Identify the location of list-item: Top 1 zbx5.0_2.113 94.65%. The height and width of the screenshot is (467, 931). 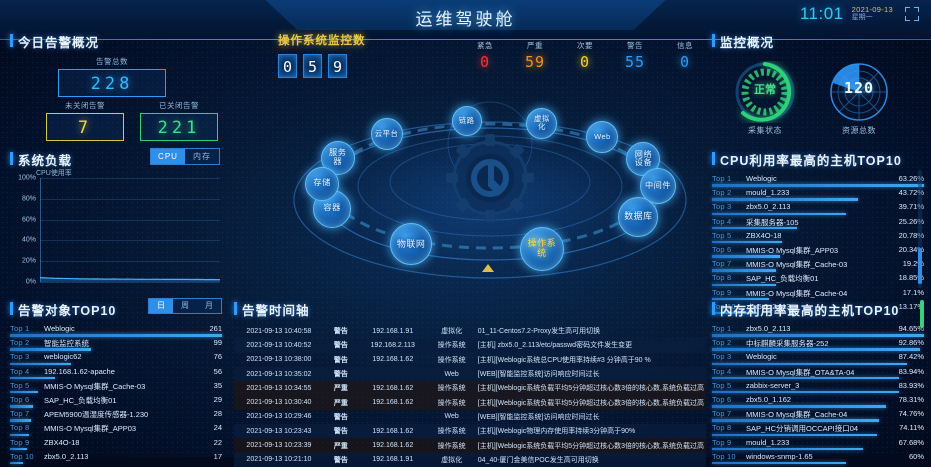
(818, 331).